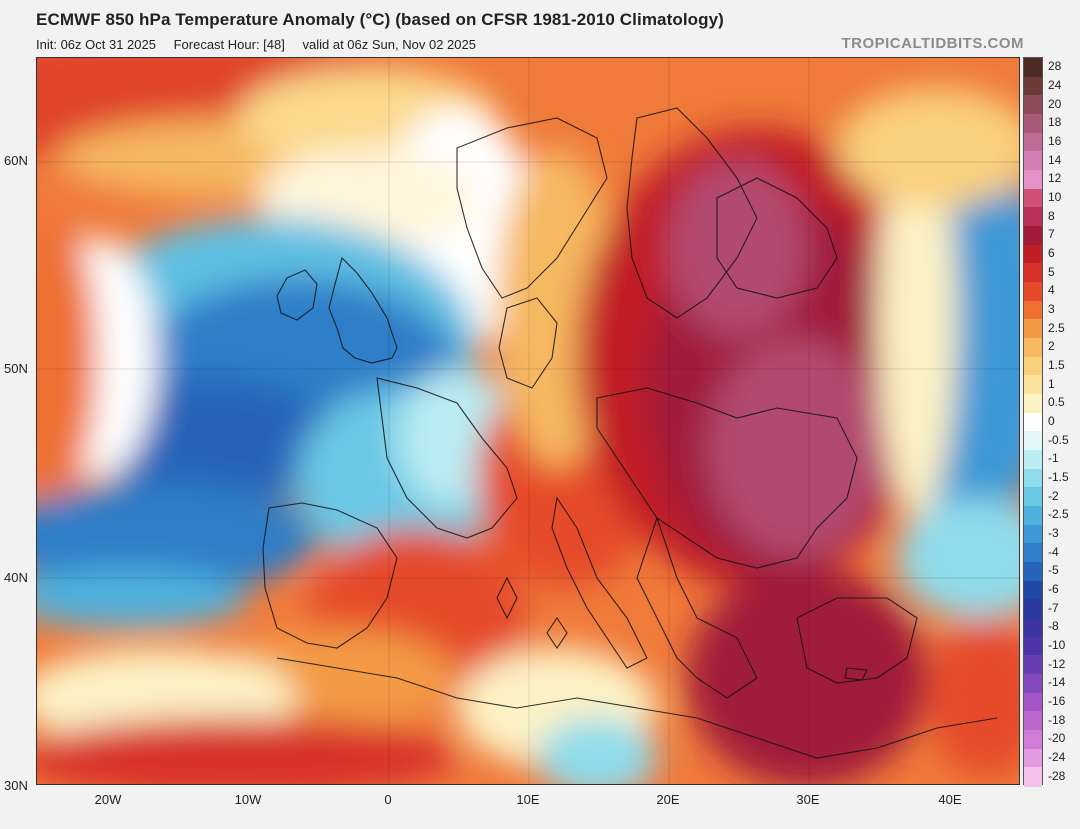  I want to click on lon-label-20w: 20W, so click(108, 799).